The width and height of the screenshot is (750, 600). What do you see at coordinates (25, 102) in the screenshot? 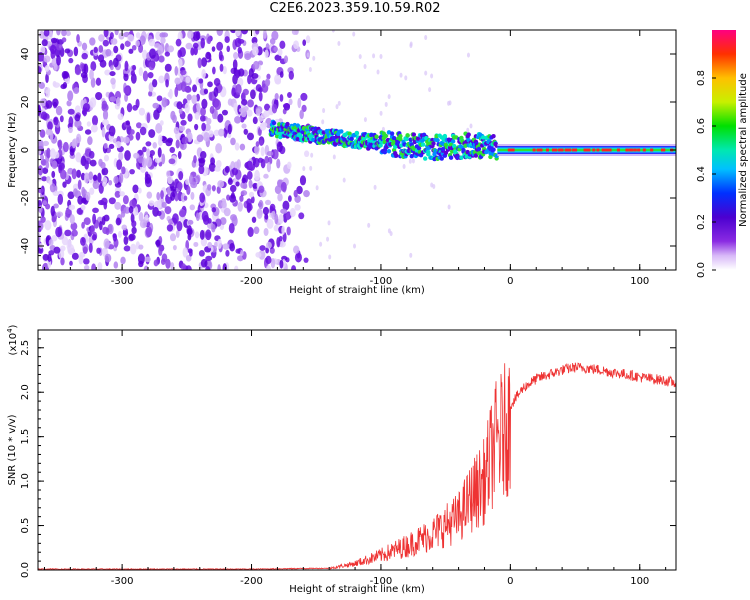
I see `spectrogram-y-tick-label: 20` at bounding box center [25, 102].